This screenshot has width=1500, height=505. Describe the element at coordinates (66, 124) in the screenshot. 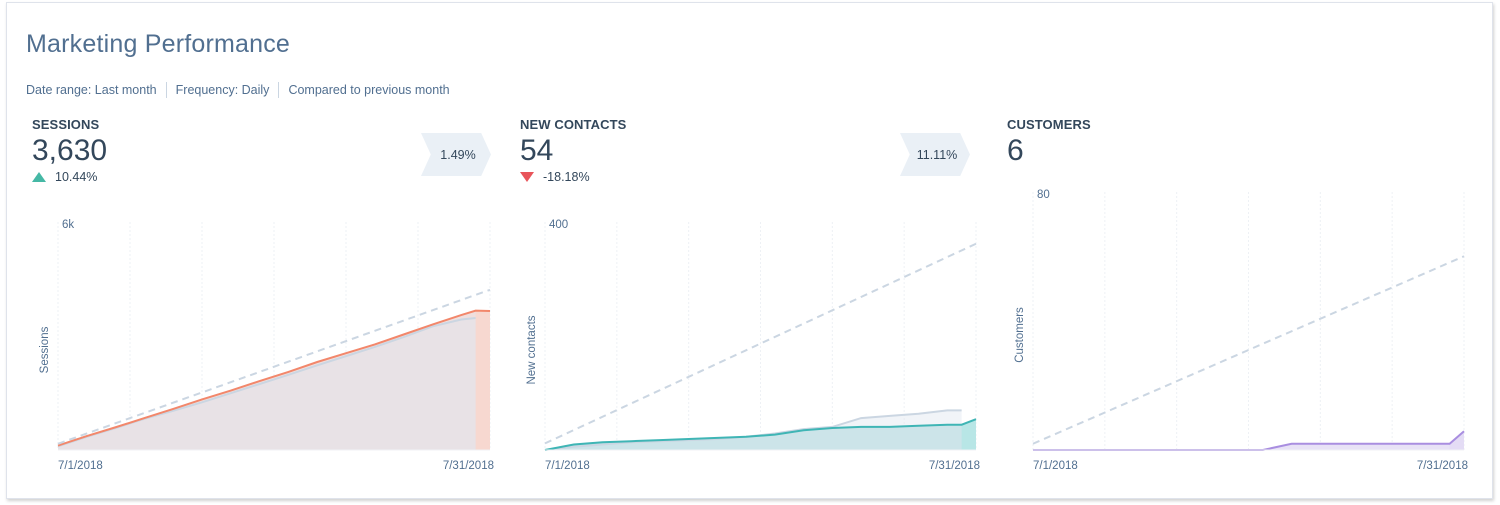

I see `kpi-label: SESSIONS` at that location.